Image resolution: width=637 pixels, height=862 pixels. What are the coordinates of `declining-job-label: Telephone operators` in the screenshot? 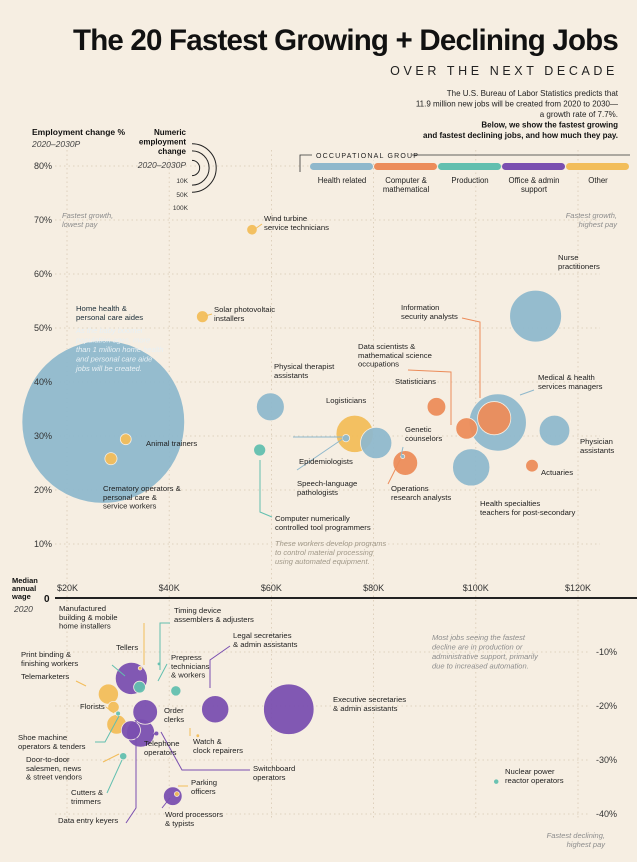 It's located at (161, 748).